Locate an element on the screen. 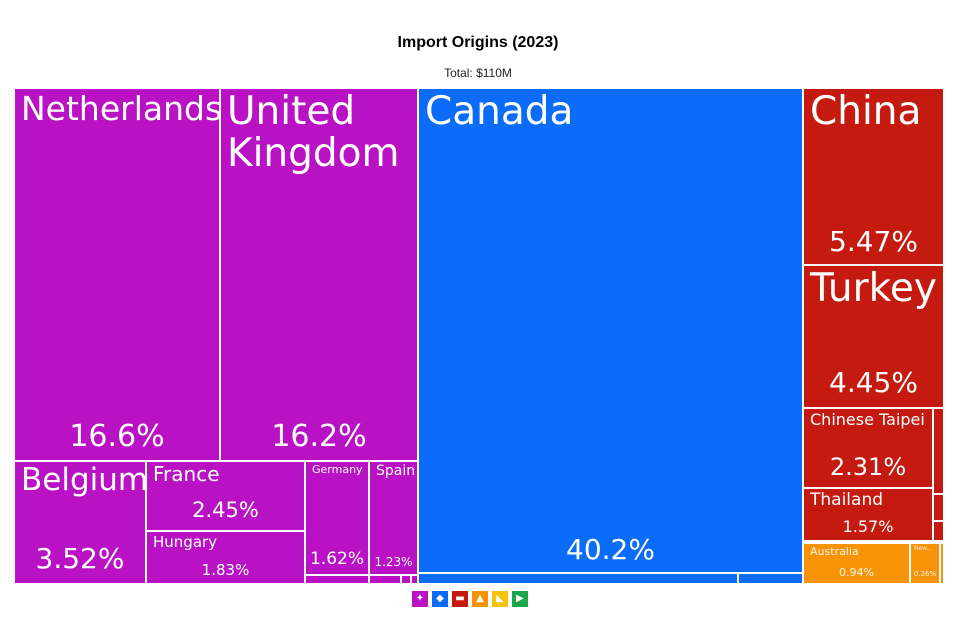 The width and height of the screenshot is (956, 617). region-legend: ✦ ◆ ▬ ▲ ◣ ▶ is located at coordinates (470, 600).